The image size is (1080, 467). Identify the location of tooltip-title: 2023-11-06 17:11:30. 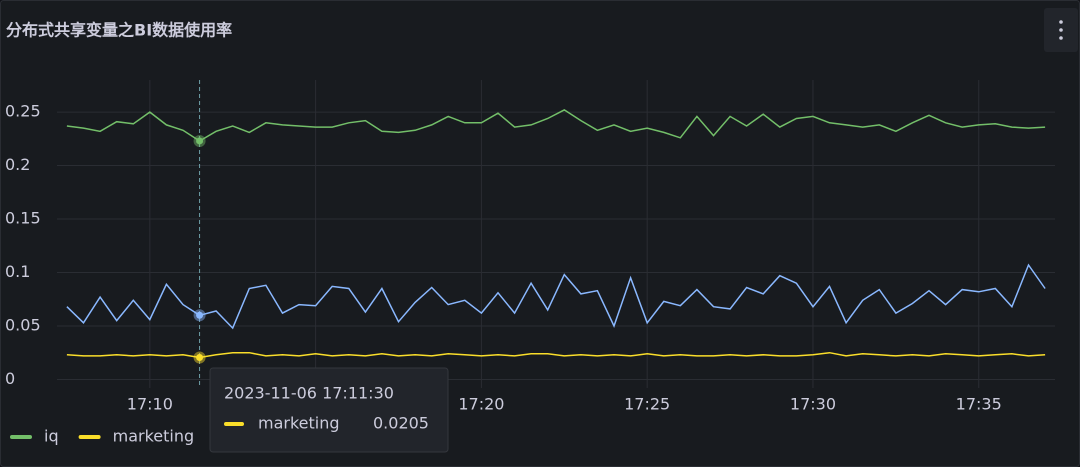
(309, 393).